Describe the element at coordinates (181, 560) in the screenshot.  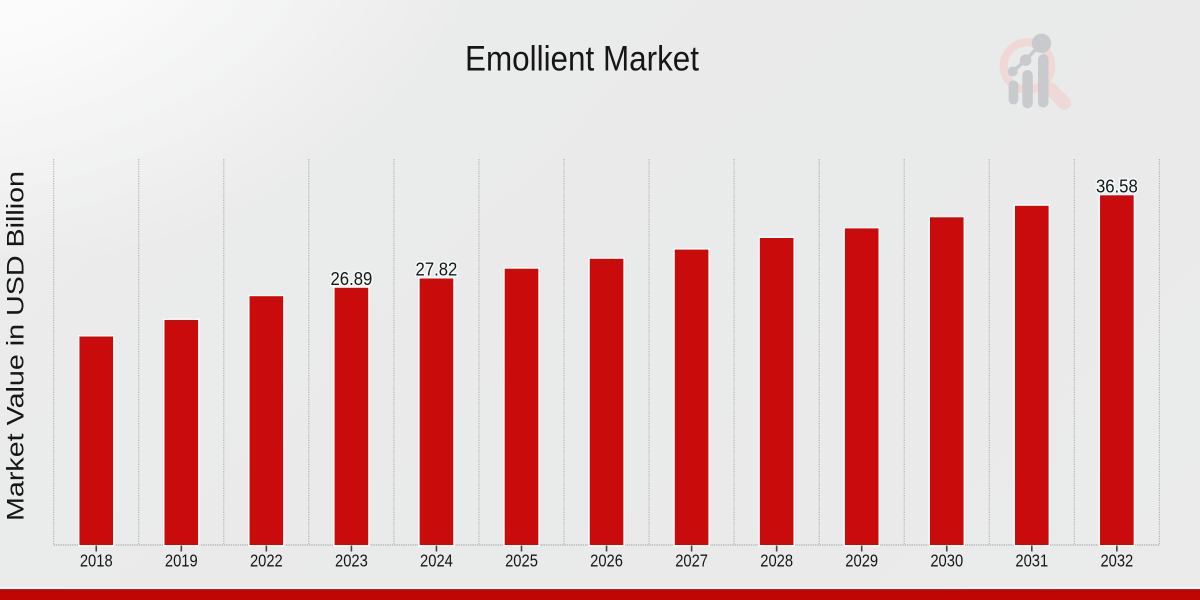
I see `svg-text: 2019` at that location.